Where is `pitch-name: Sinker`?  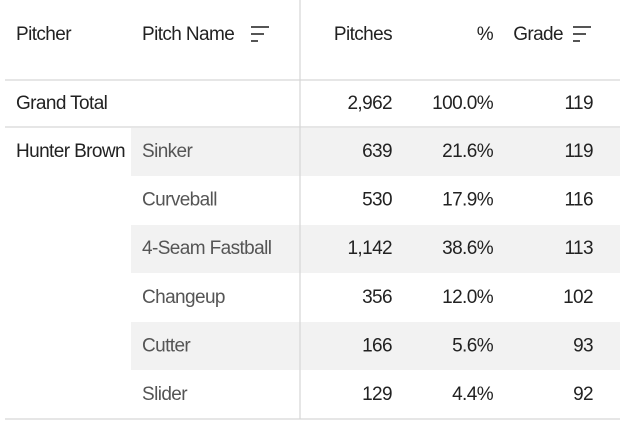 pitch-name: Sinker is located at coordinates (168, 151).